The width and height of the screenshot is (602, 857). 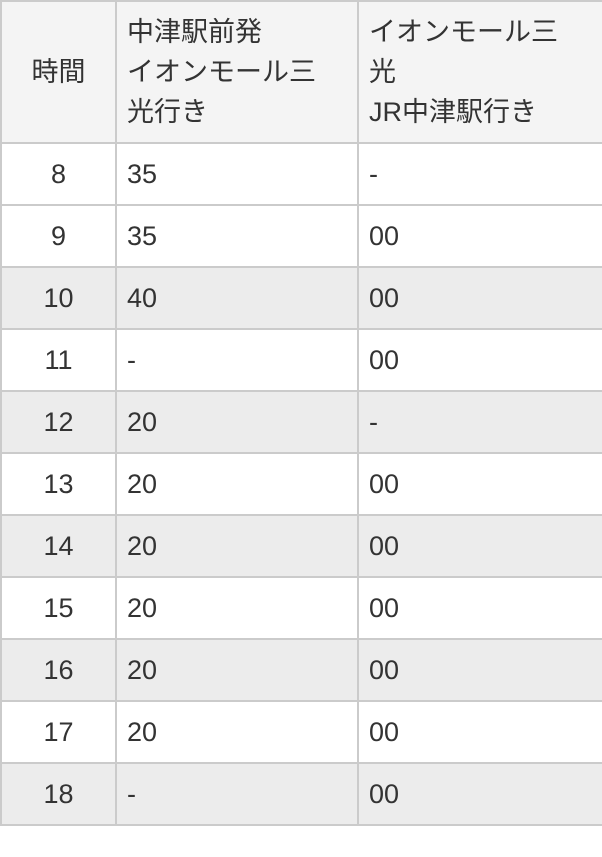 I want to click on hour-cell: 11, so click(x=58, y=360).